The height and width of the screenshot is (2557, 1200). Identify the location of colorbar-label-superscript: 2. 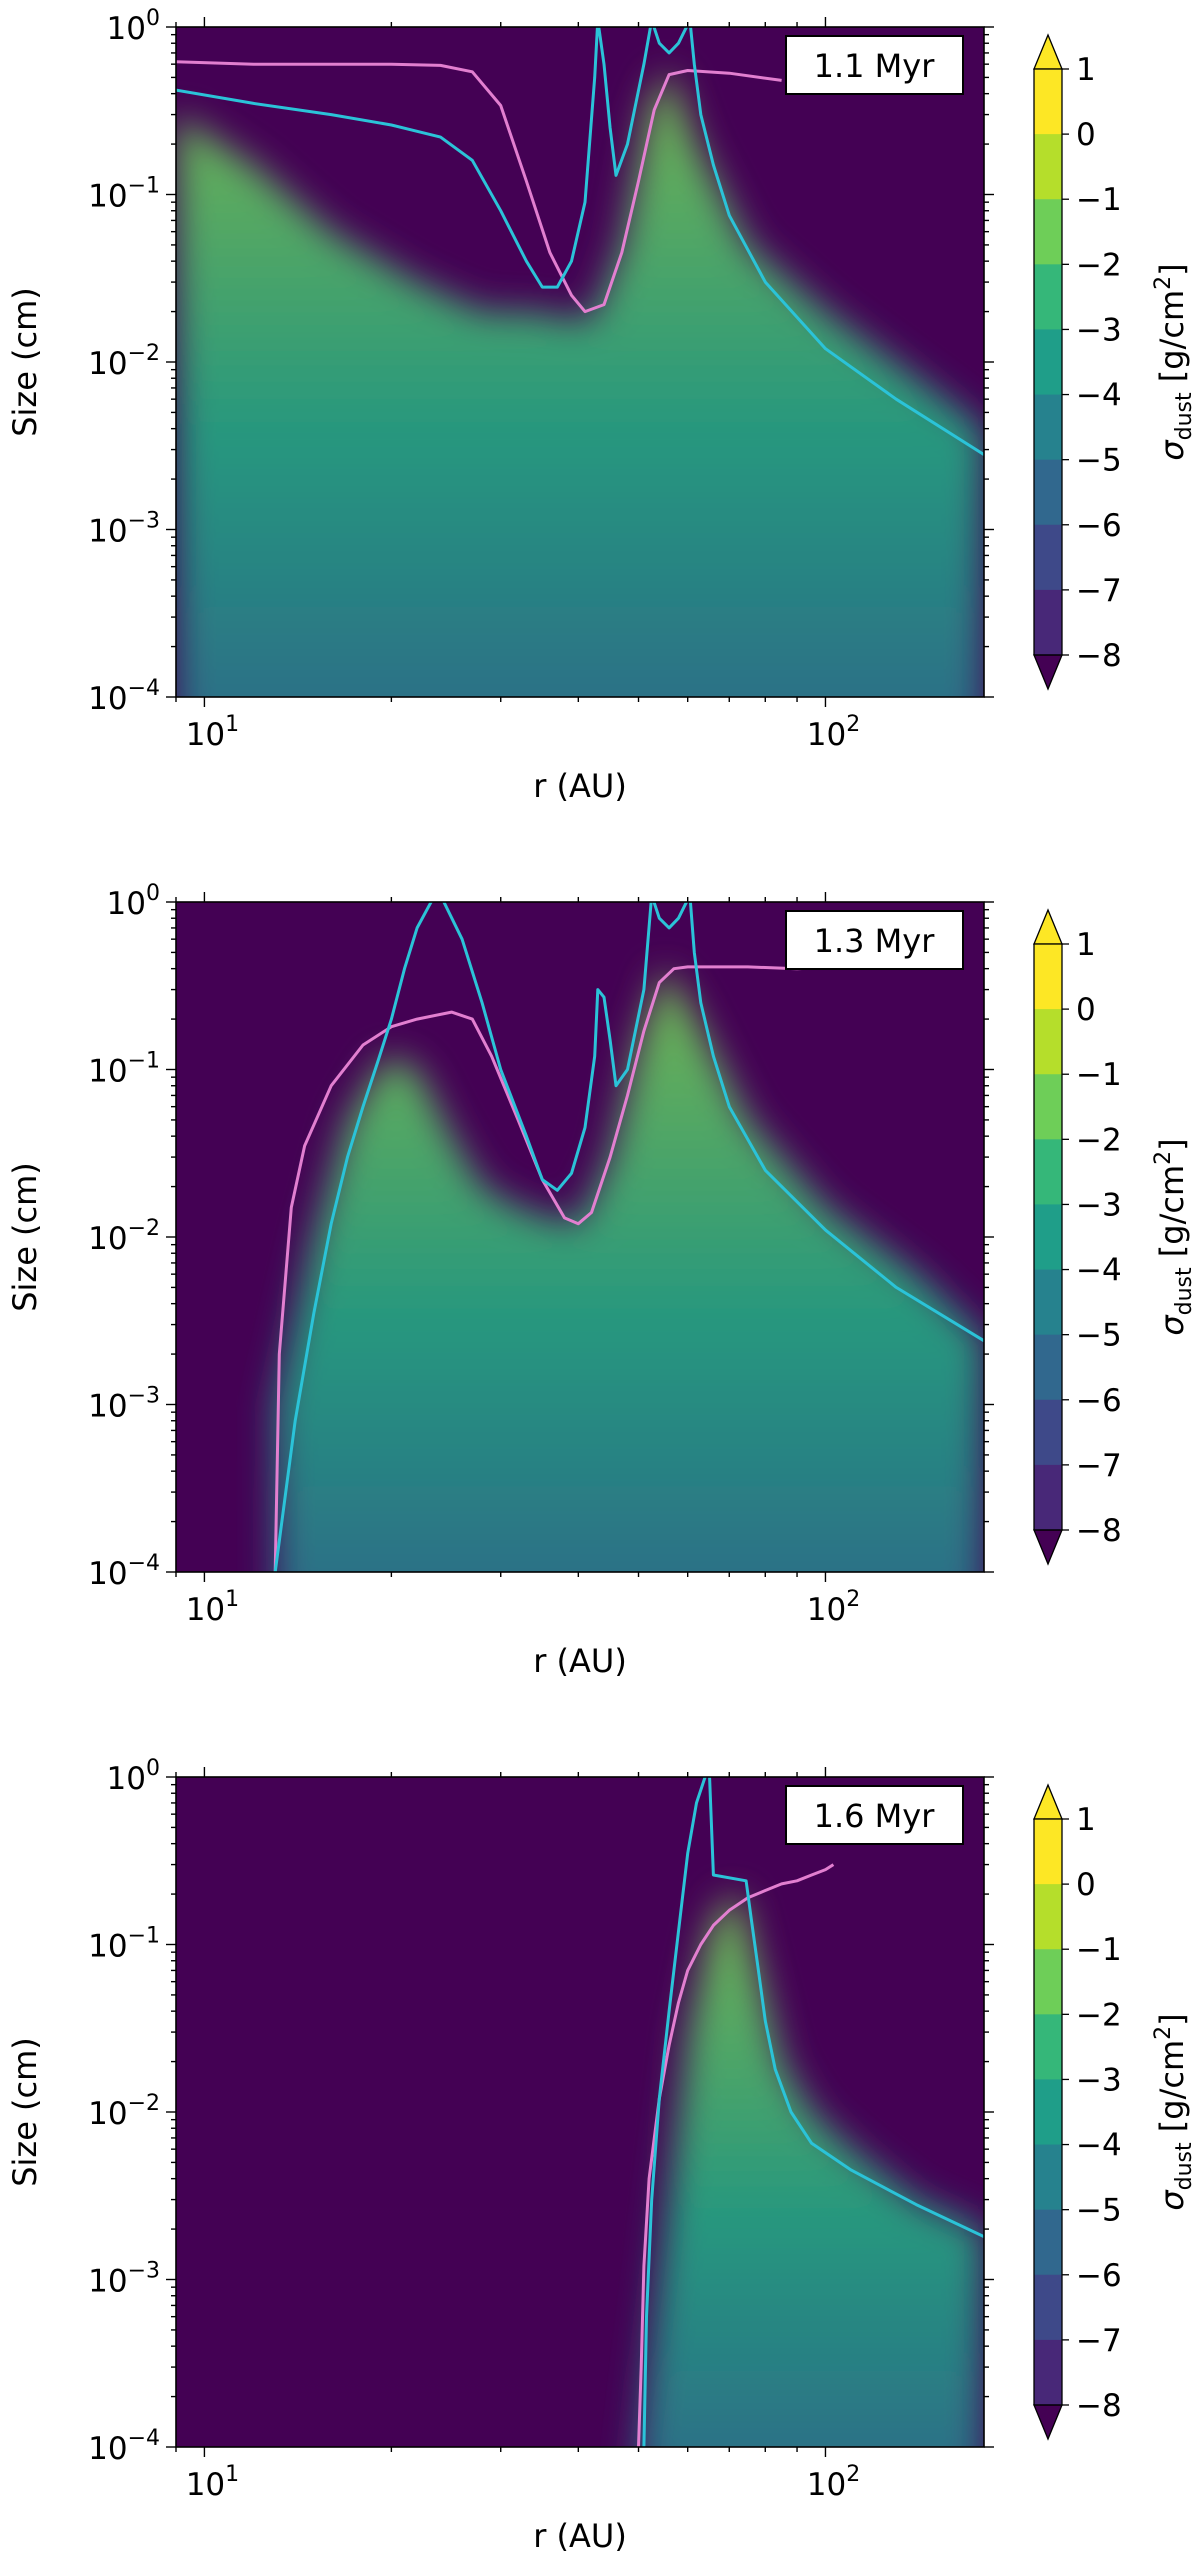
(1163, 2033).